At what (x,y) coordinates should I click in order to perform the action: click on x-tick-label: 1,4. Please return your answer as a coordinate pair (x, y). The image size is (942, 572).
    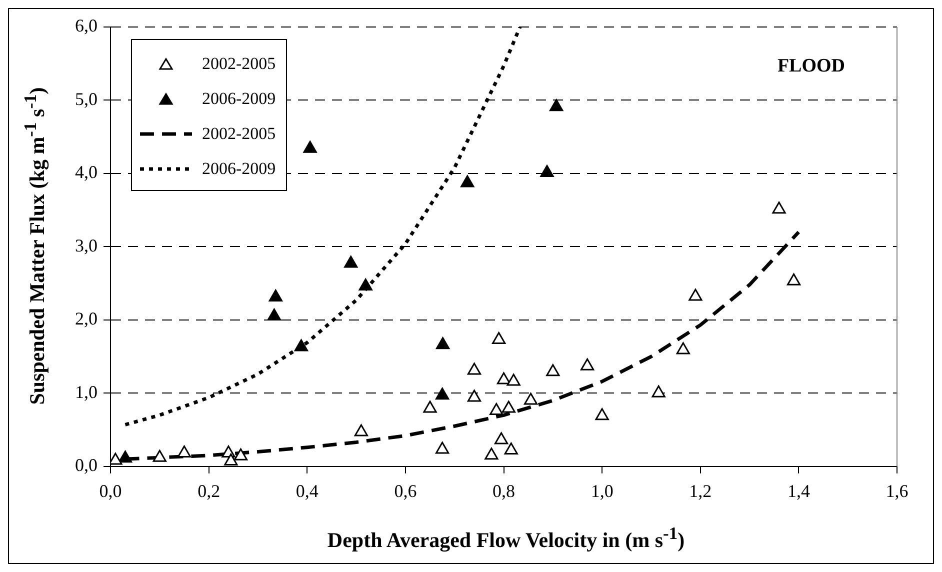
    Looking at the image, I should click on (798, 490).